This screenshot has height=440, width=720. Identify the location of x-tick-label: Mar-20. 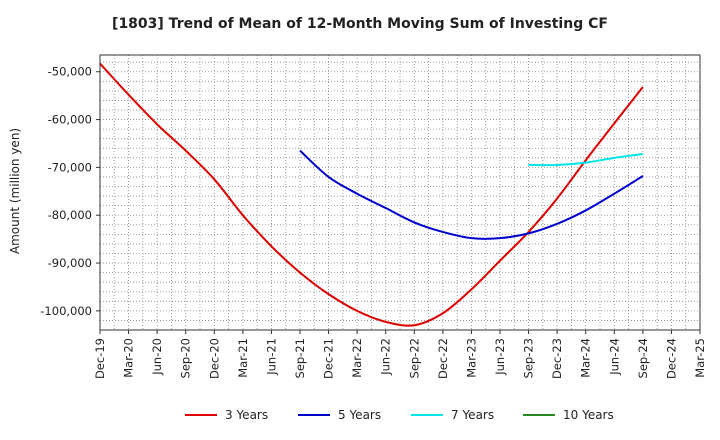
(129, 358).